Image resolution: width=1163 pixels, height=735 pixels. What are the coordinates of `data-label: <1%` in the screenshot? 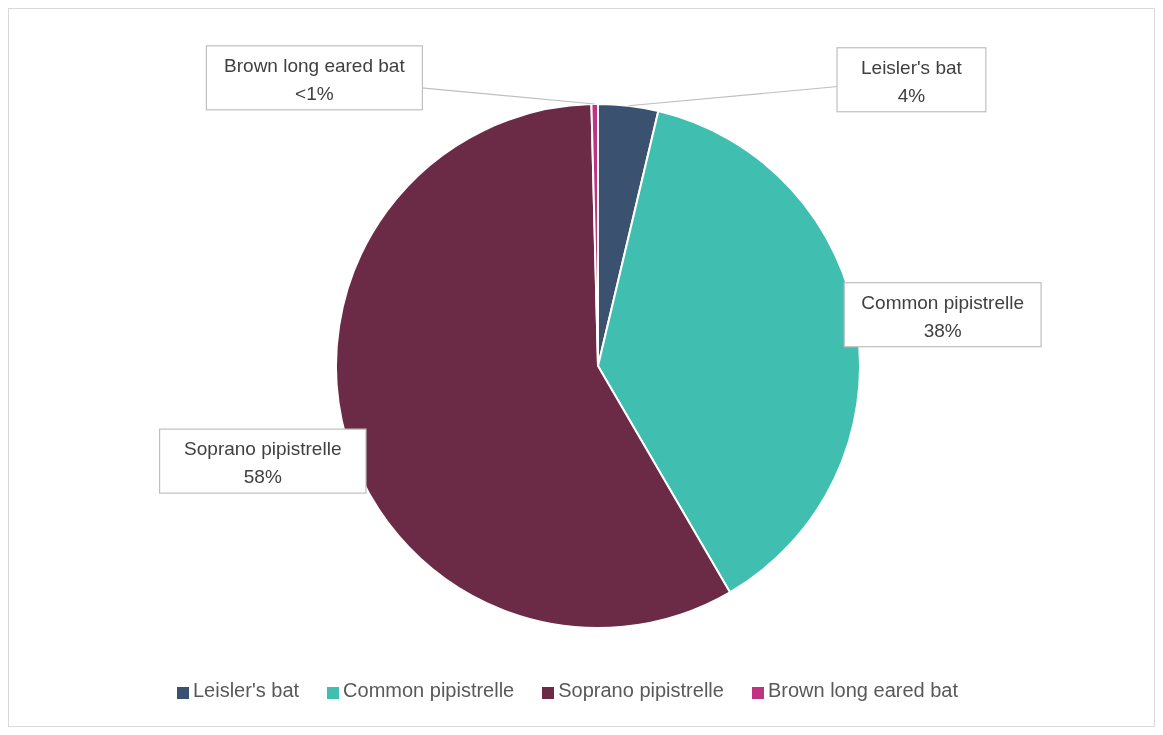 It's located at (314, 93).